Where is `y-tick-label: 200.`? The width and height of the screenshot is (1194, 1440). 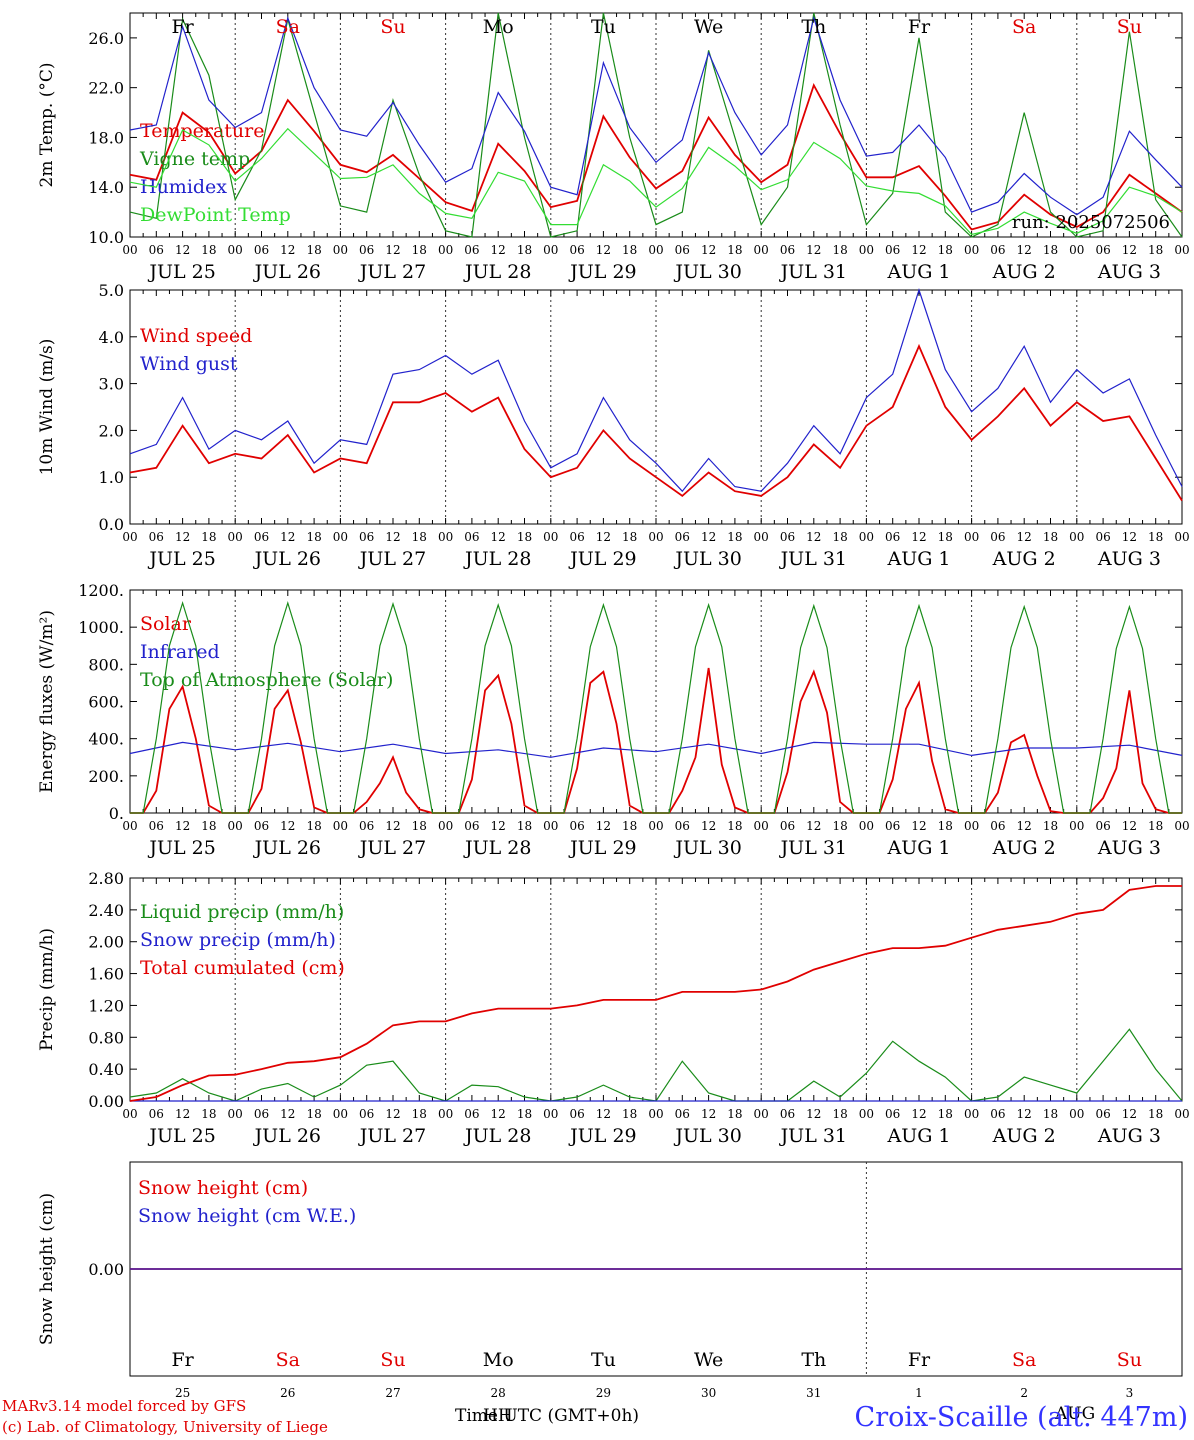
y-tick-label: 200. is located at coordinates (106, 776).